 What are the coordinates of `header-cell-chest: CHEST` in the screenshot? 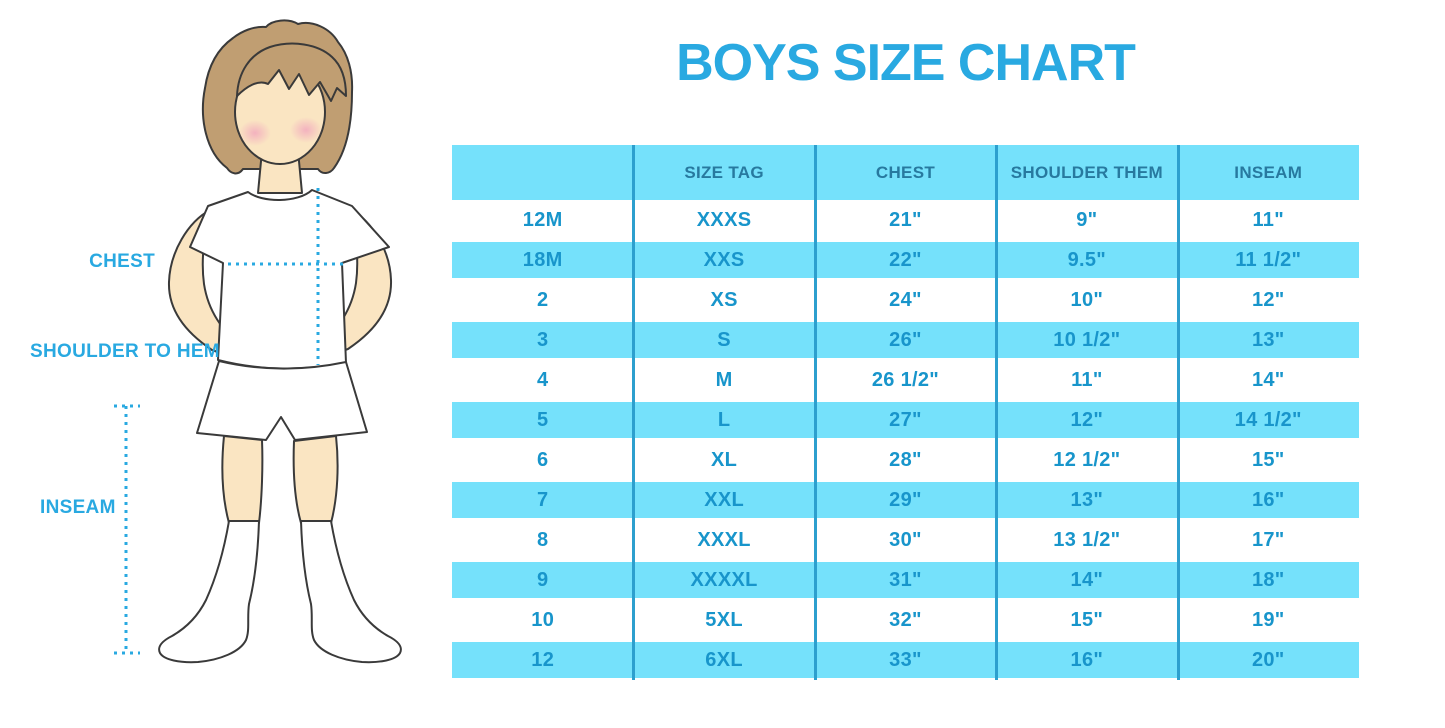 It's located at (905, 172).